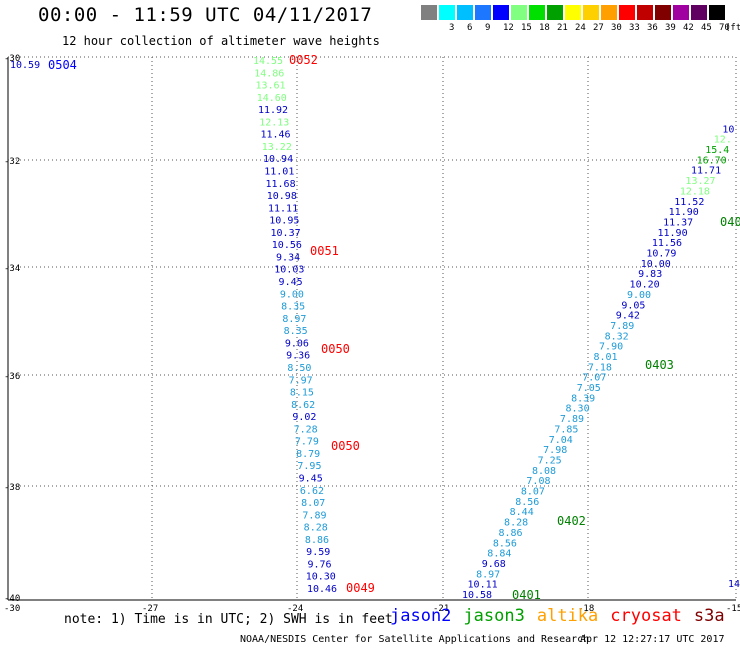 The width and height of the screenshot is (740, 650). I want to click on legend-label: 45, so click(706, 28).